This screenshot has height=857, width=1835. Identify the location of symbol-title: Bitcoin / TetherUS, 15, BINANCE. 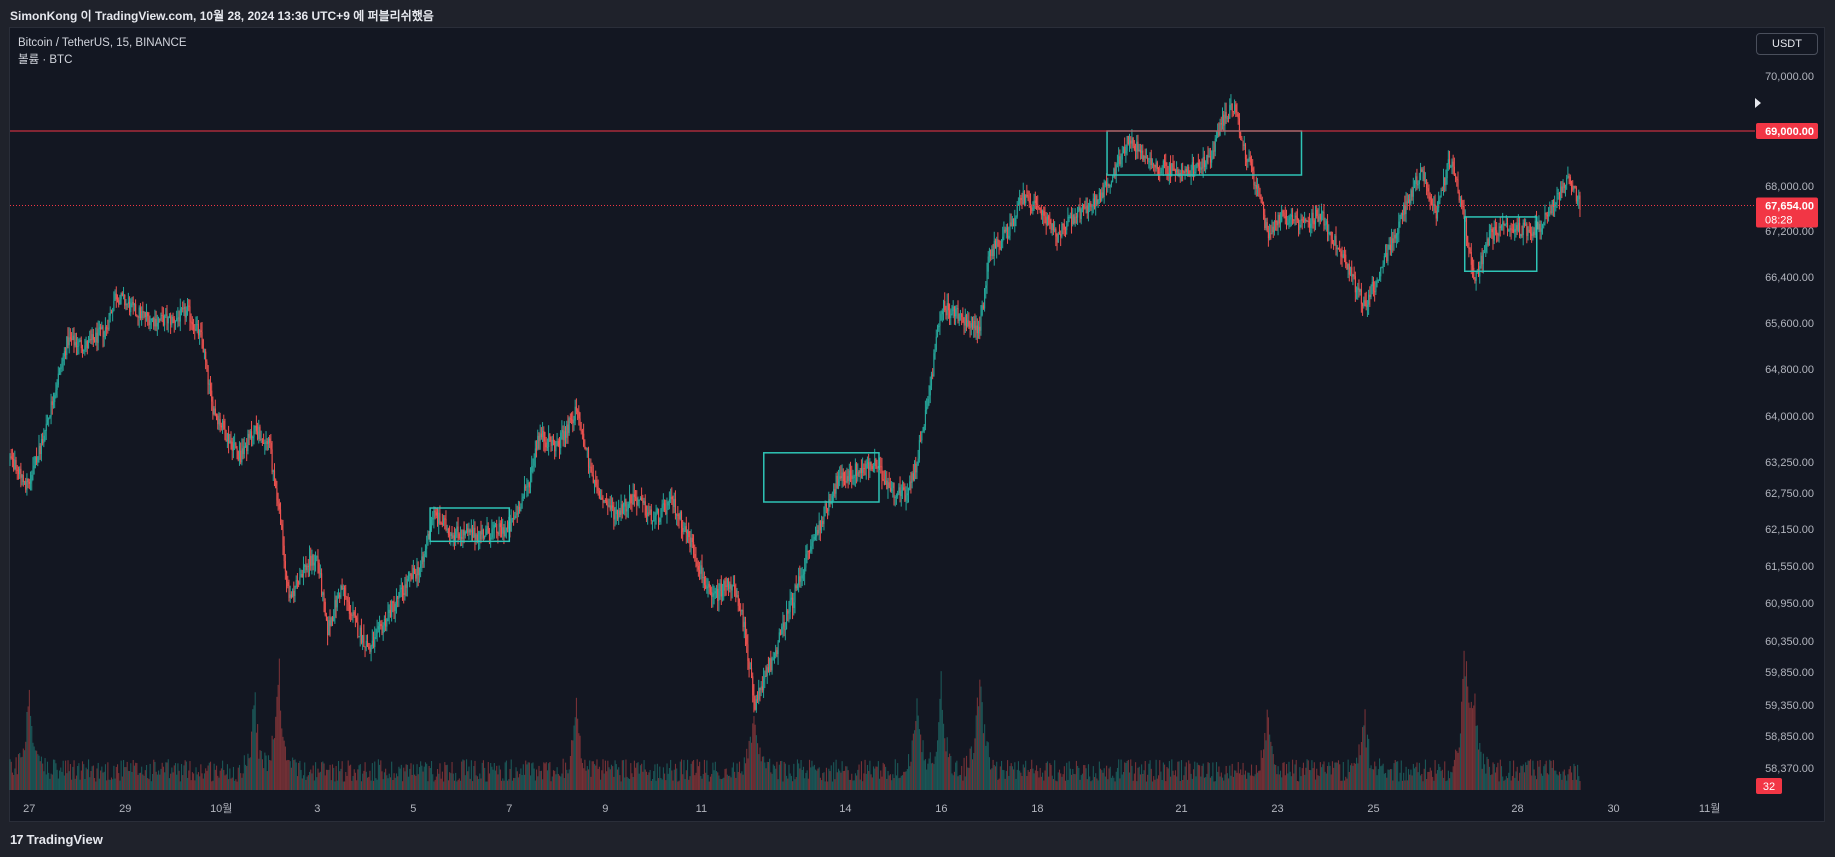
(102, 43).